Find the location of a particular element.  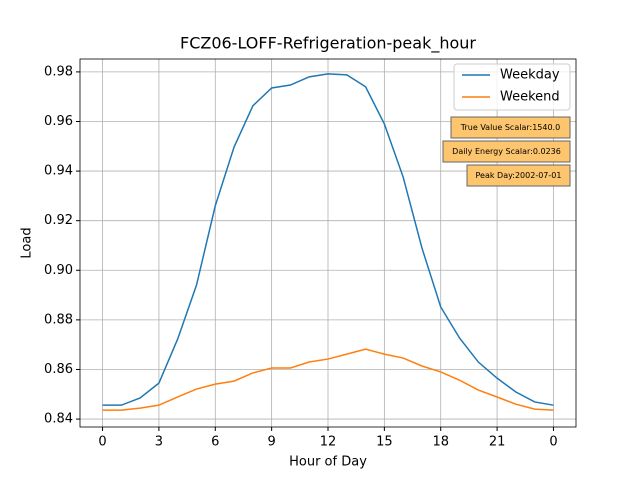

x-tick-label: 12 is located at coordinates (328, 442).